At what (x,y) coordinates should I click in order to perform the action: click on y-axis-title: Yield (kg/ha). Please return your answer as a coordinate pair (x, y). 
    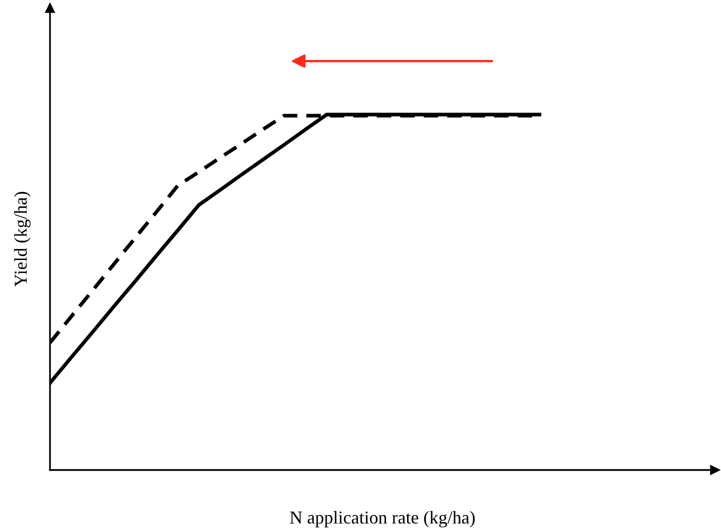
    Looking at the image, I should click on (22, 239).